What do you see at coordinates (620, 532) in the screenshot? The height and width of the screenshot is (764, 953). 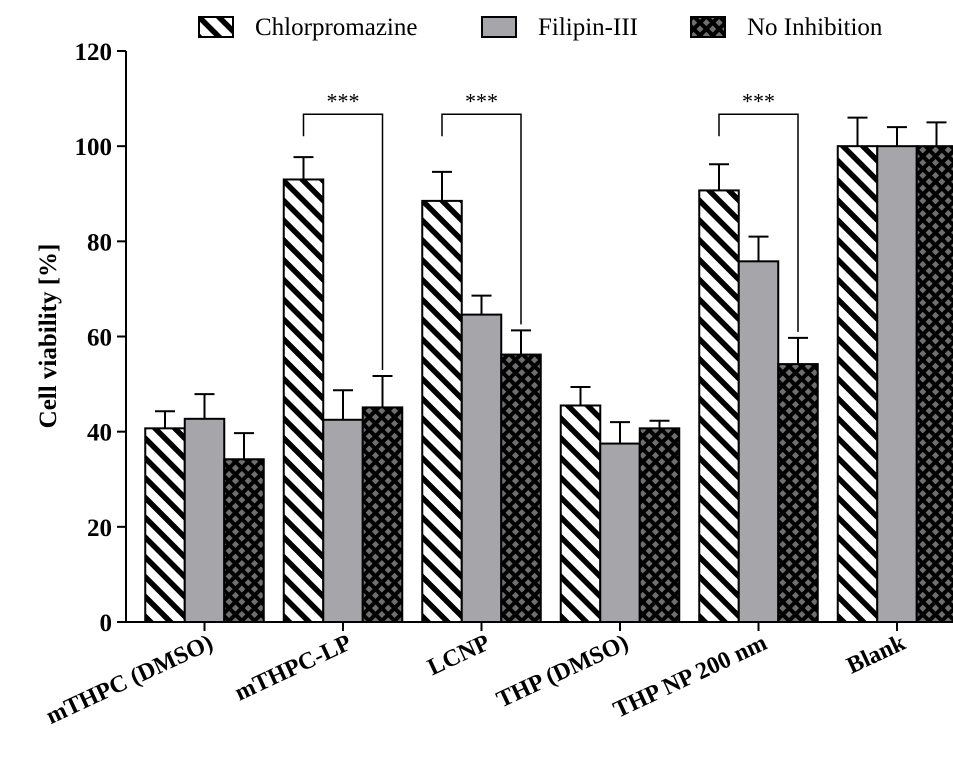 I see `bar-filipin-iii-thp-dmso` at bounding box center [620, 532].